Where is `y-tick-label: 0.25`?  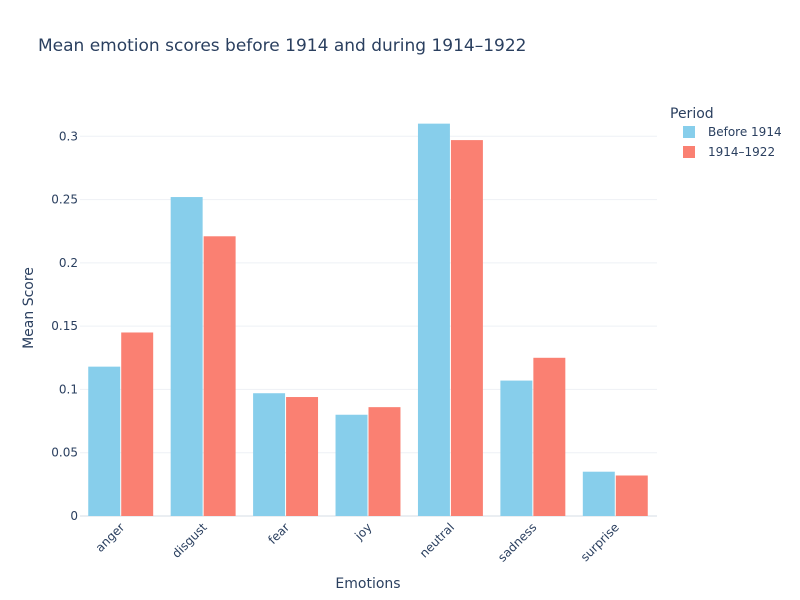
y-tick-label: 0.25 is located at coordinates (64, 200).